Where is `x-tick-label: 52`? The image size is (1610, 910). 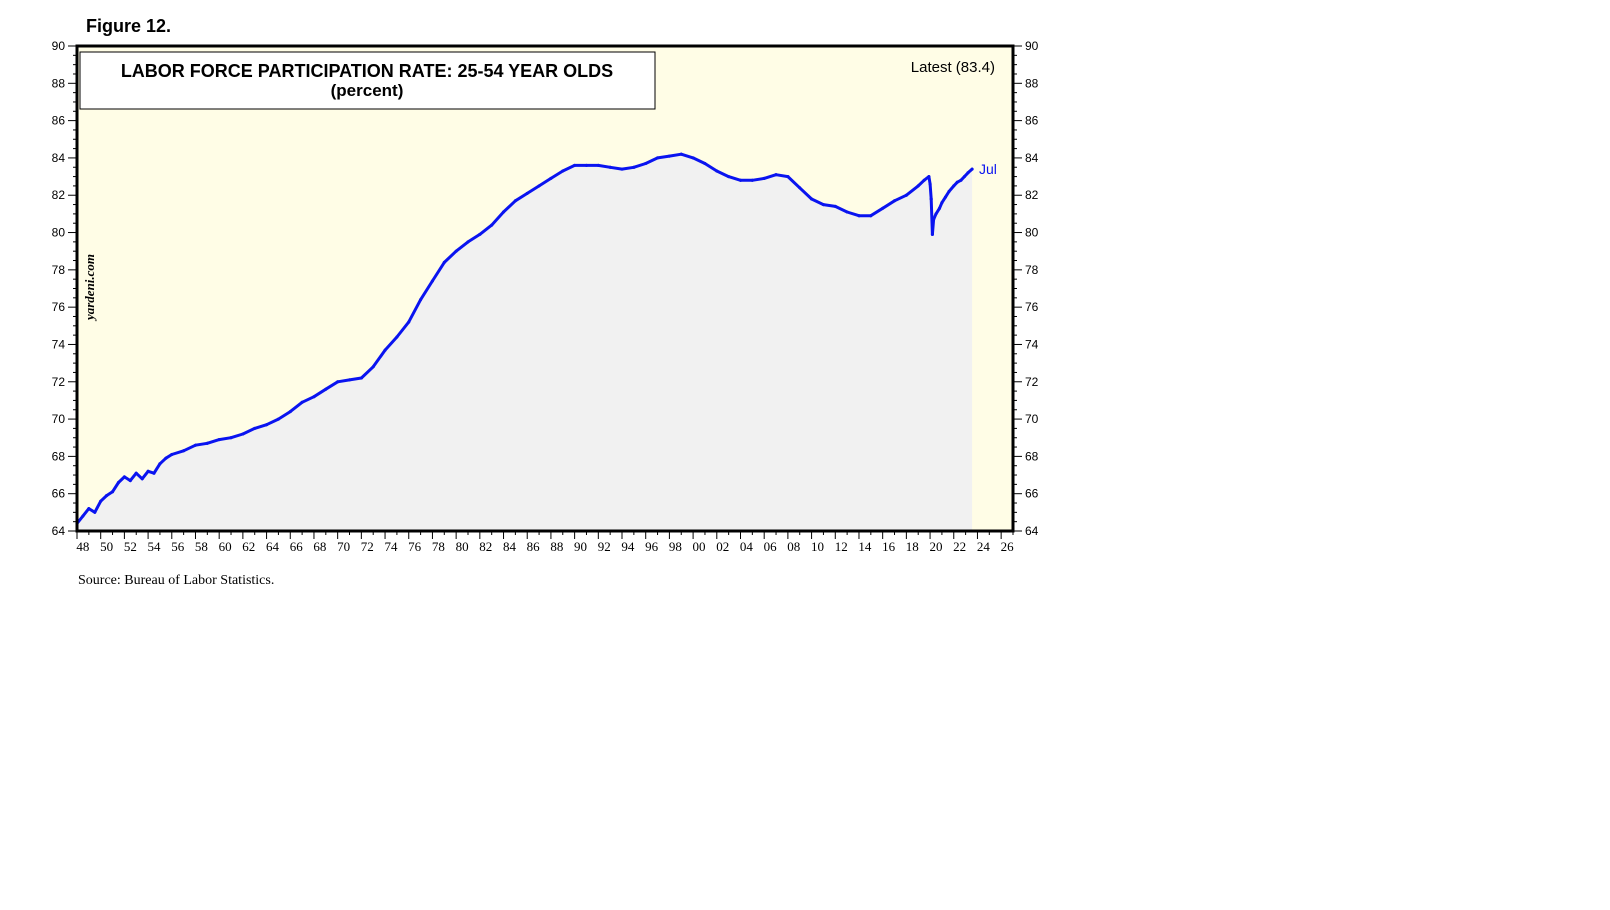 x-tick-label: 52 is located at coordinates (130, 546).